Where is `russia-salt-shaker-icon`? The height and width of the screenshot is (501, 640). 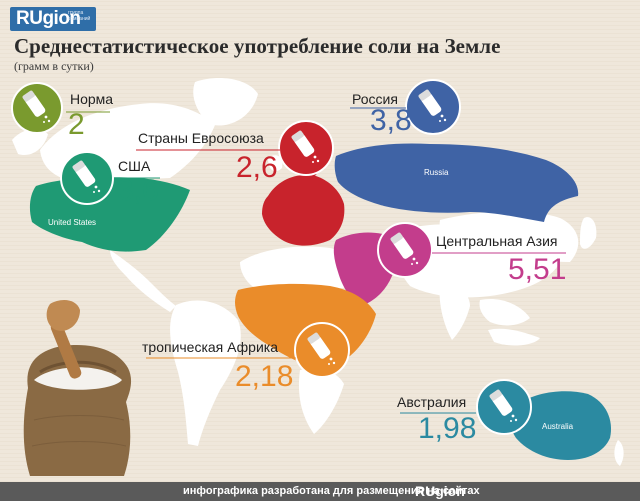
russia-salt-shaker-icon is located at coordinates (433, 107).